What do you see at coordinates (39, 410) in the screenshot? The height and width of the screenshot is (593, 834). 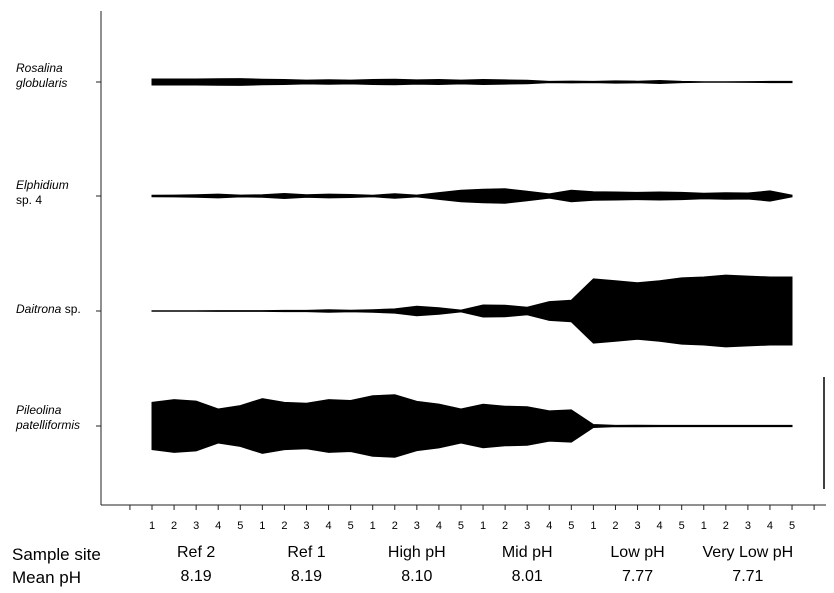 I see `species-label: Pileolina` at bounding box center [39, 410].